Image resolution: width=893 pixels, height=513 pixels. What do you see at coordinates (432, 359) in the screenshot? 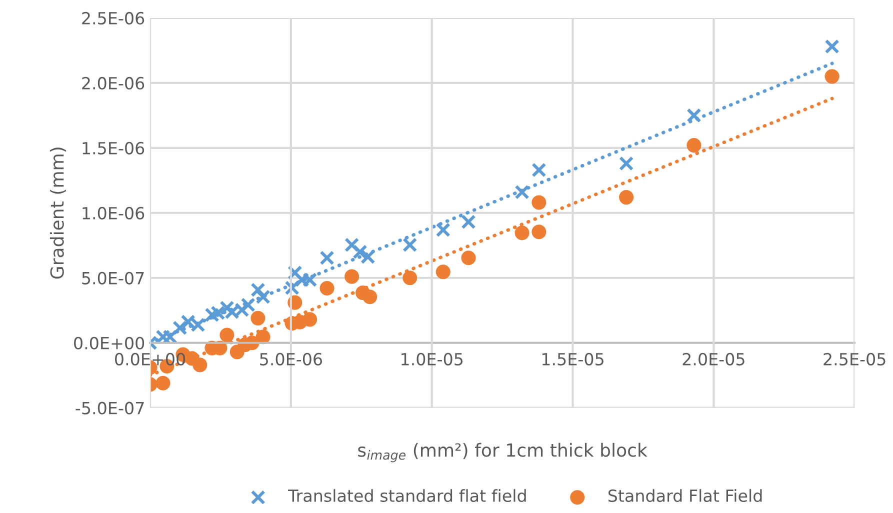
I see `x-tick-label: 1.0E-05` at bounding box center [432, 359].